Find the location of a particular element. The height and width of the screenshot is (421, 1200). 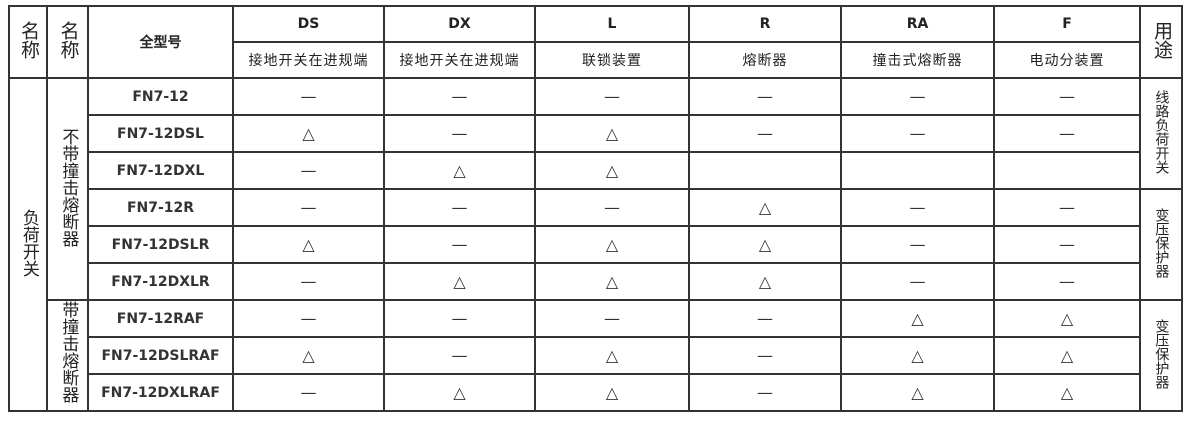

category-label: 负荷开关 is located at coordinates (28, 242).